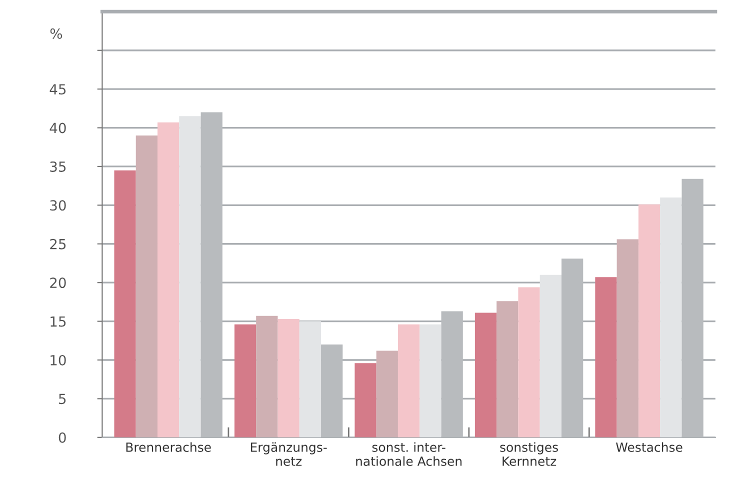 Image resolution: width=730 pixels, height=486 pixels. I want to click on y-tick-label: 20, so click(58, 283).